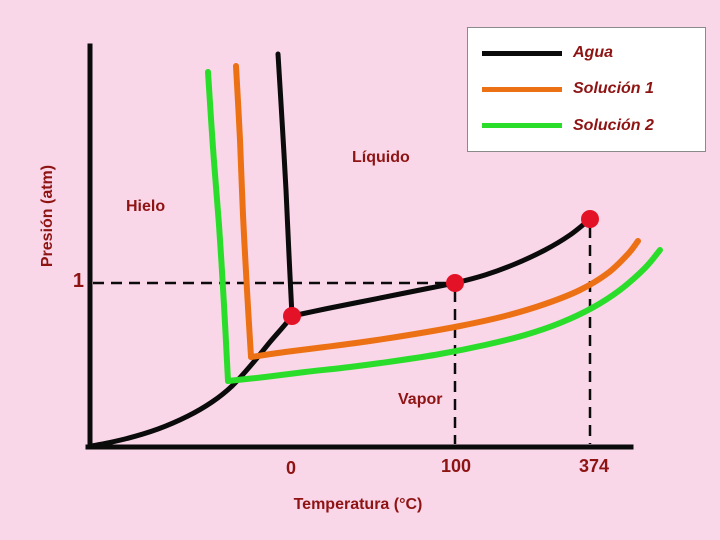  I want to click on legend-label-agua: Agua, so click(593, 53).